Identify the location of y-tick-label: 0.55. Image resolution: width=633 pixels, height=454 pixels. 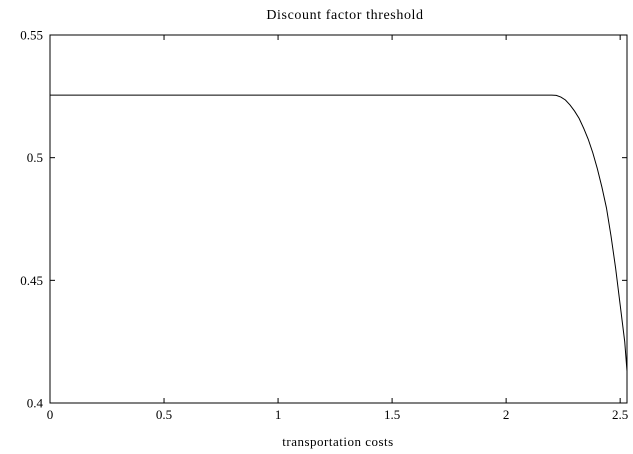
(31, 35).